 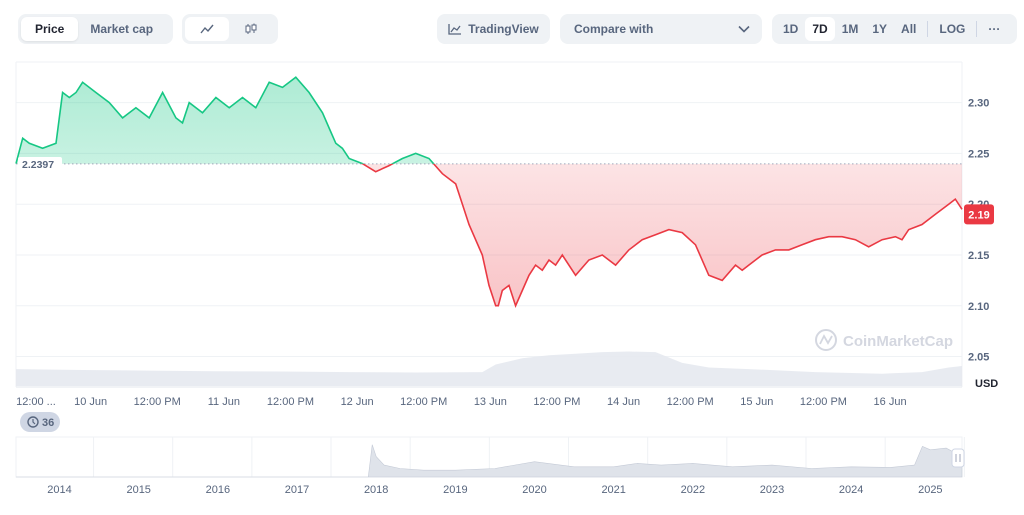 I want to click on timeline-badge: 36, so click(x=40, y=422).